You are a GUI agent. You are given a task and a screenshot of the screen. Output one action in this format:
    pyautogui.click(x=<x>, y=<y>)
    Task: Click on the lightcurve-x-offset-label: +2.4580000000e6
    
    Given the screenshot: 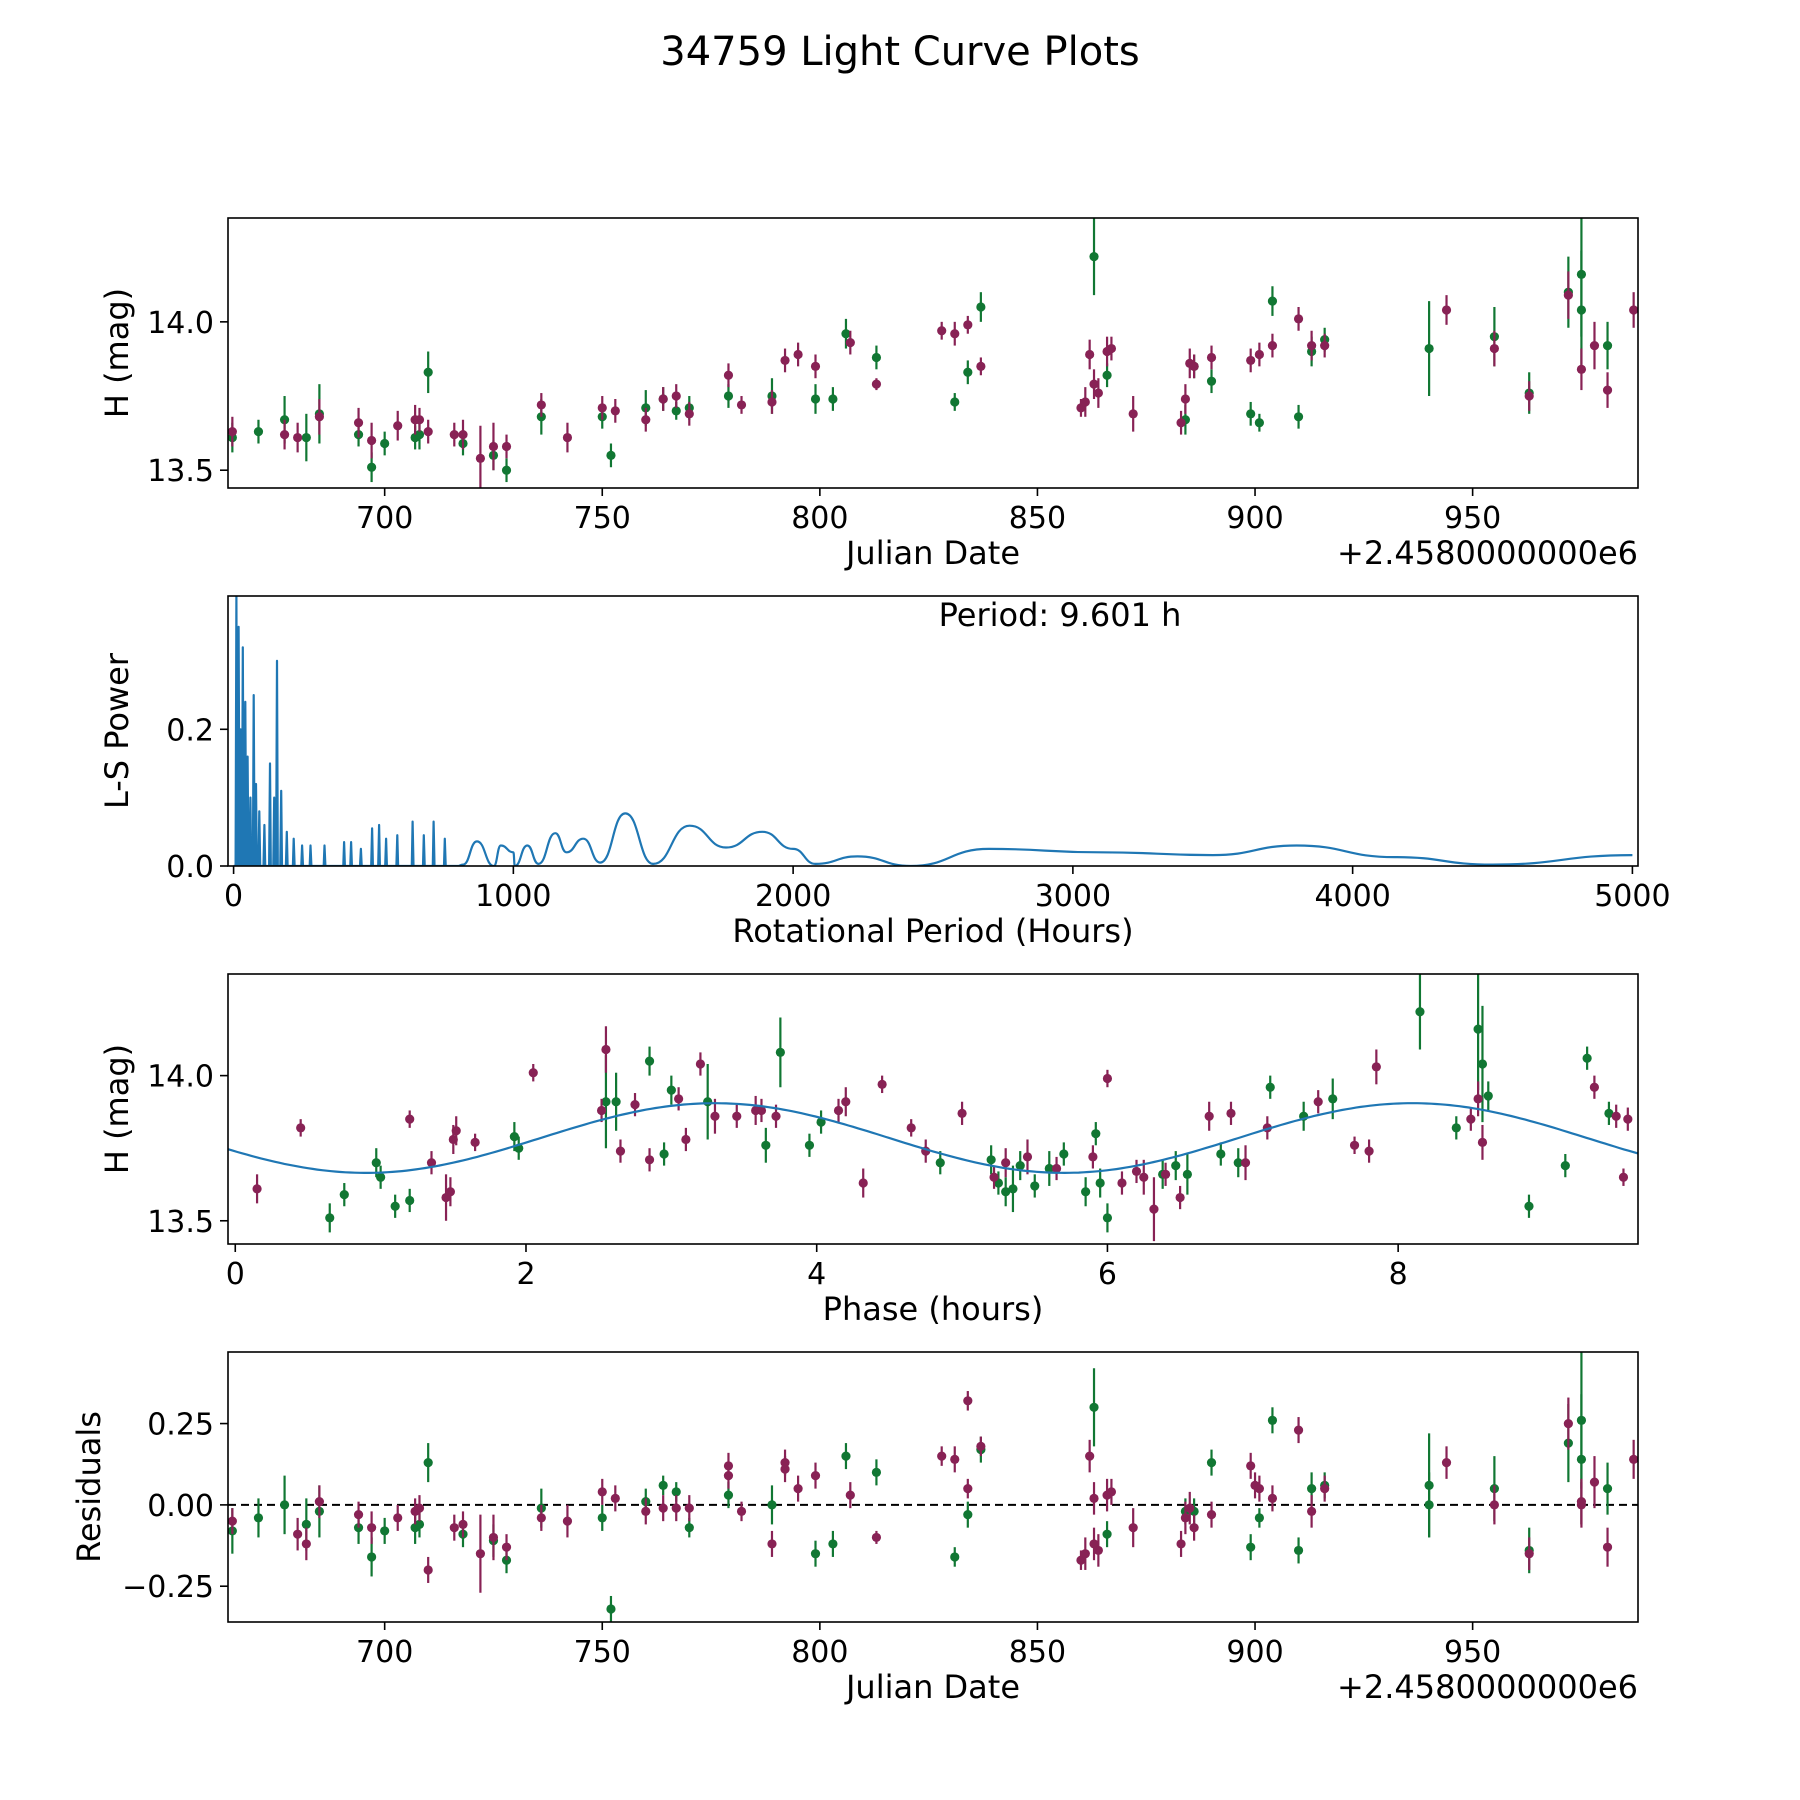 What is the action you would take?
    pyautogui.click(x=1487, y=553)
    